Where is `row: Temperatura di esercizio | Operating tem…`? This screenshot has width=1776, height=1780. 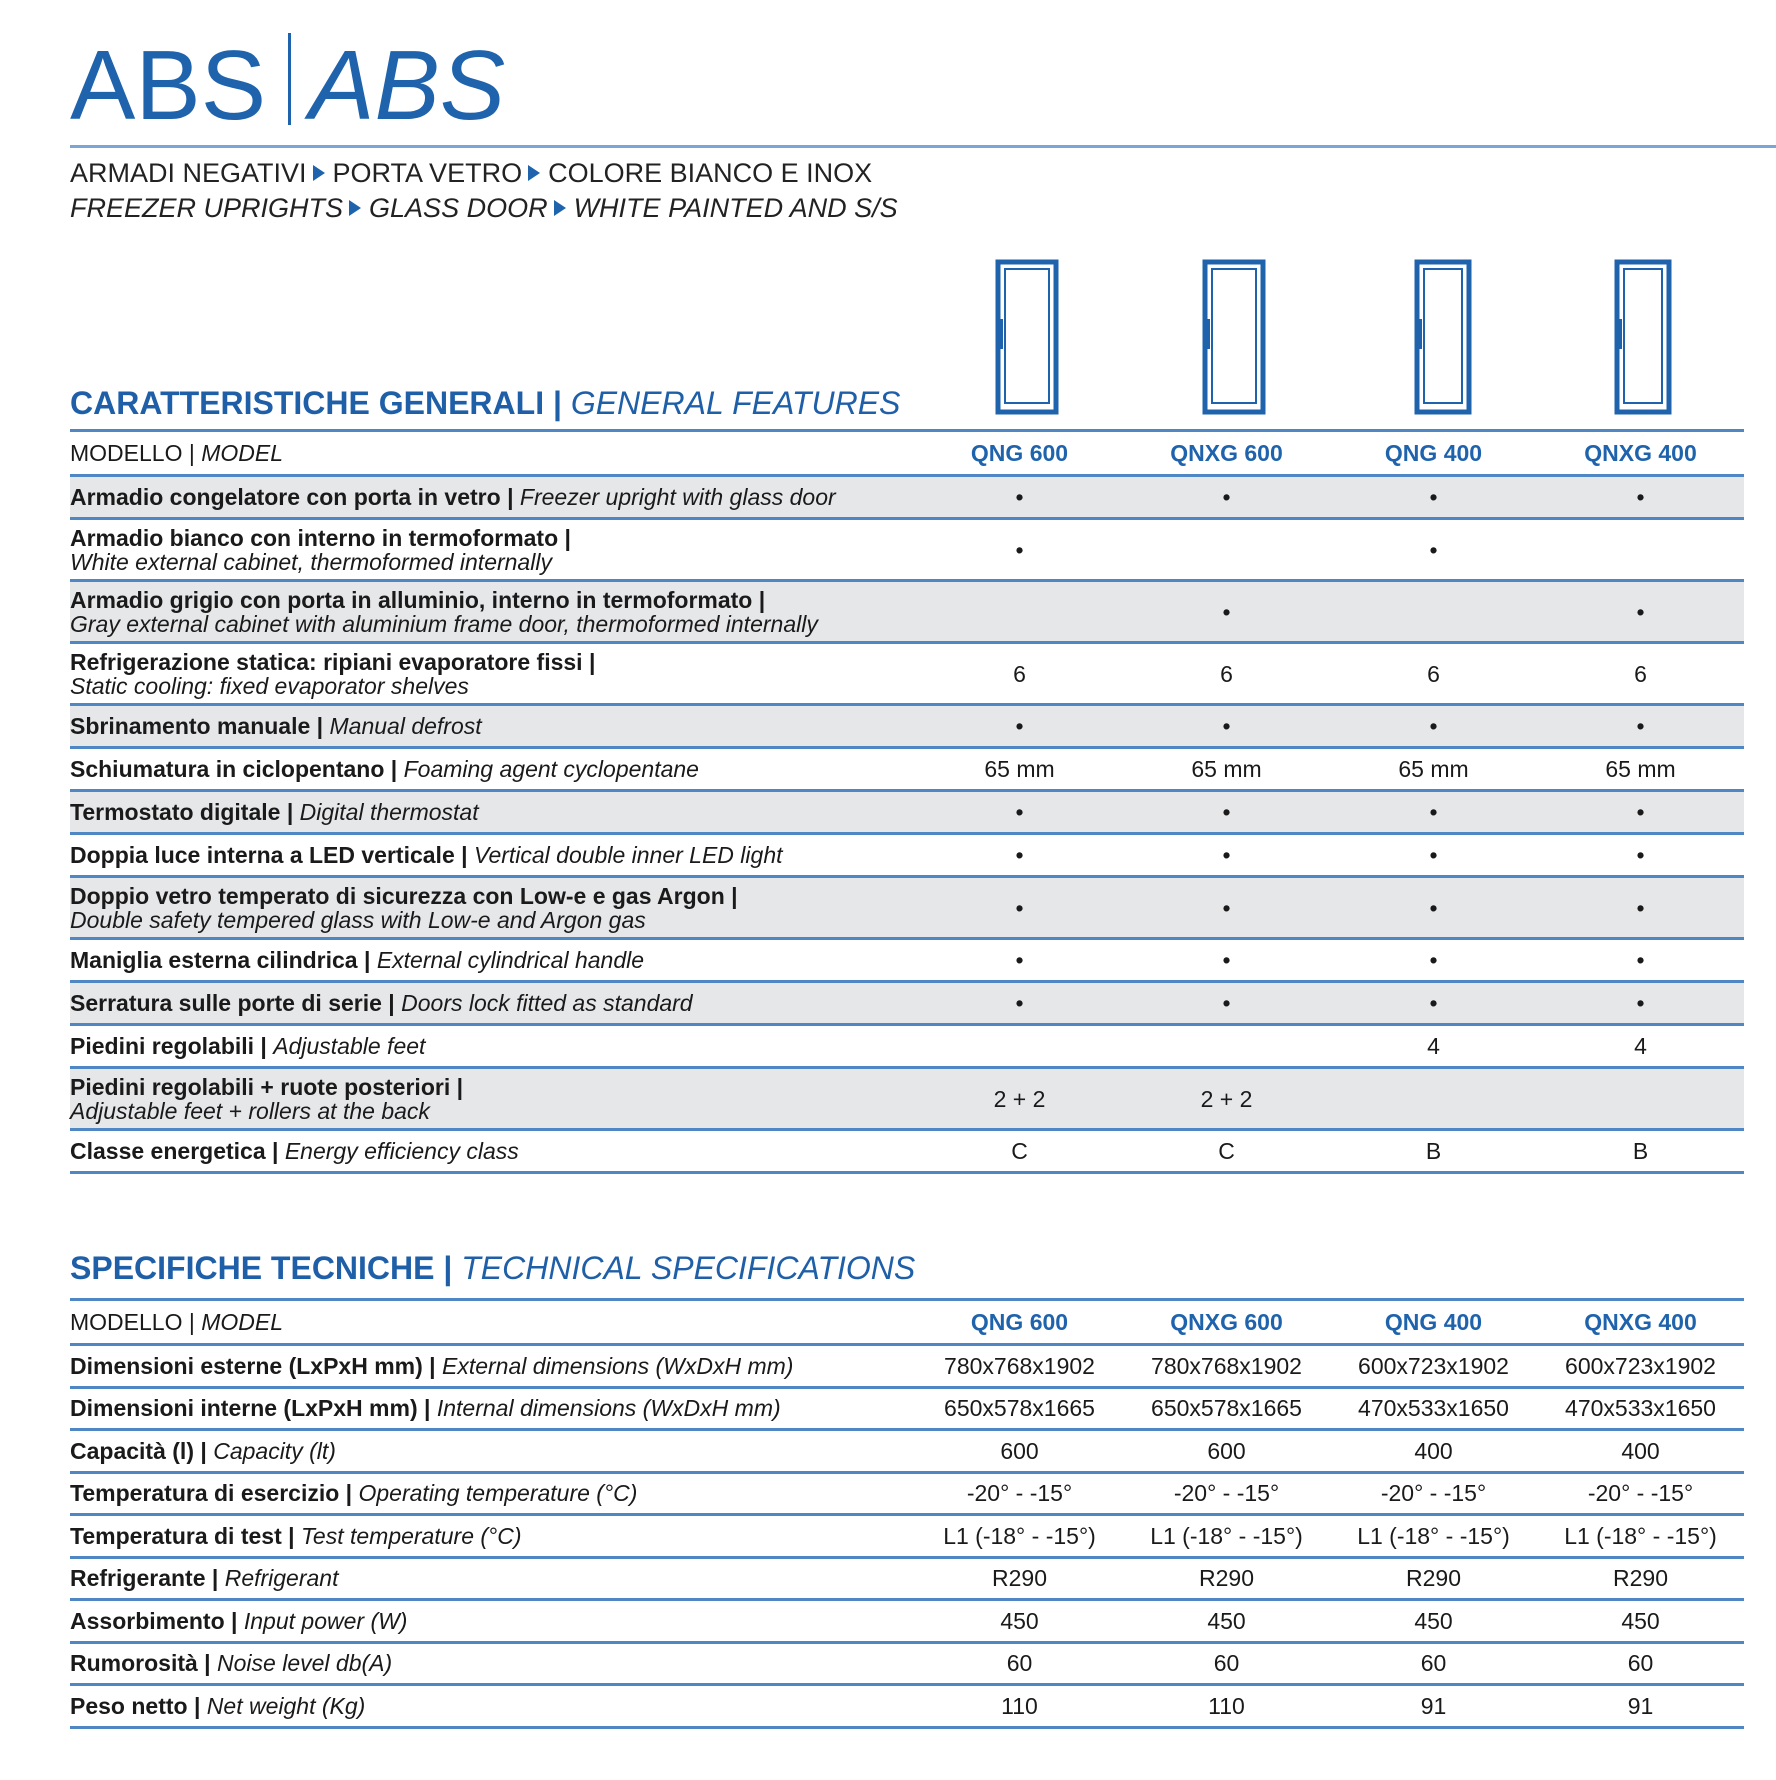
row: Temperatura di esercizio | Operating tem… is located at coordinates (907, 1494).